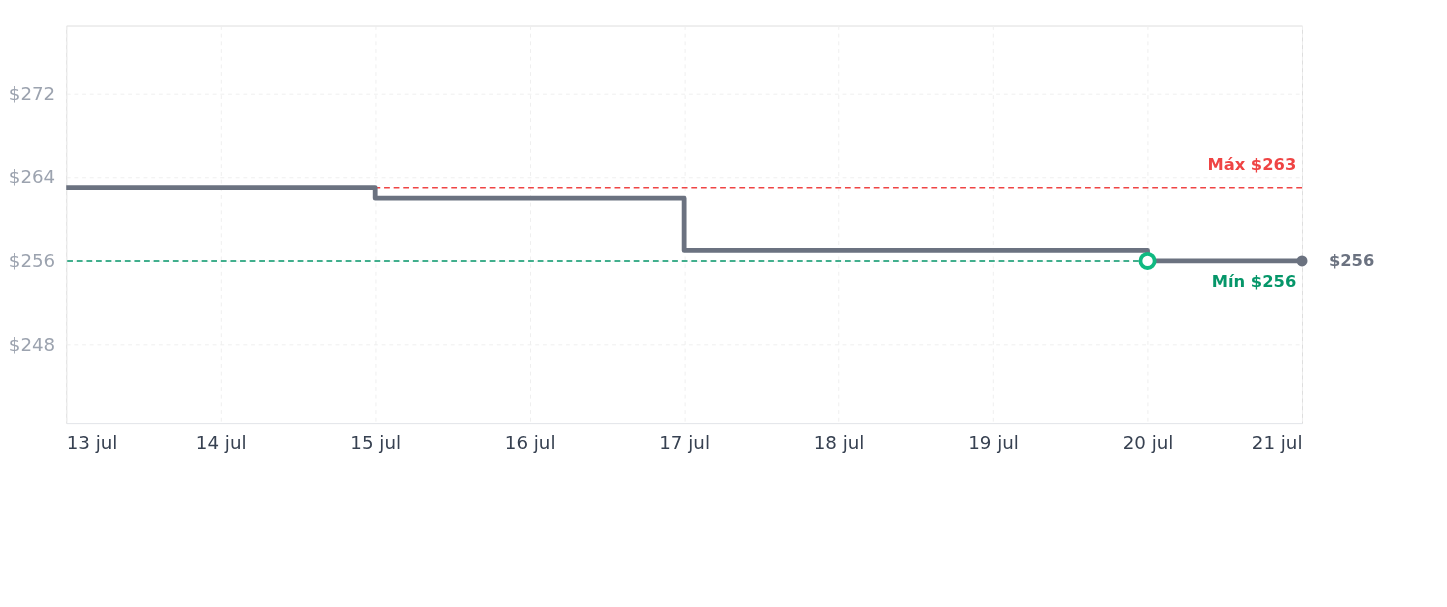  Describe the element at coordinates (32, 93) in the screenshot. I see `y-tick-label: $272` at that location.